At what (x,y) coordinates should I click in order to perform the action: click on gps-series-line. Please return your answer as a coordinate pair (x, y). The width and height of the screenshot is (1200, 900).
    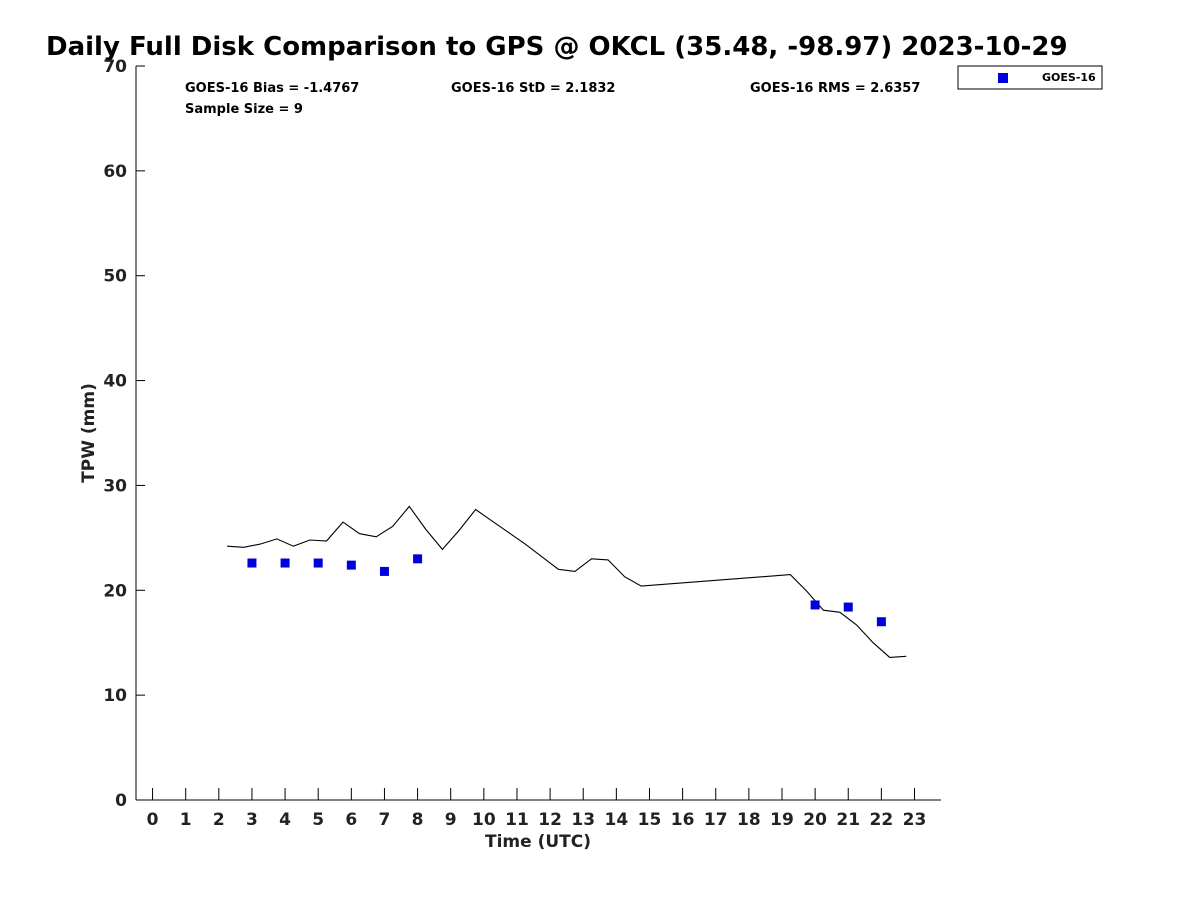
    Looking at the image, I should click on (567, 581).